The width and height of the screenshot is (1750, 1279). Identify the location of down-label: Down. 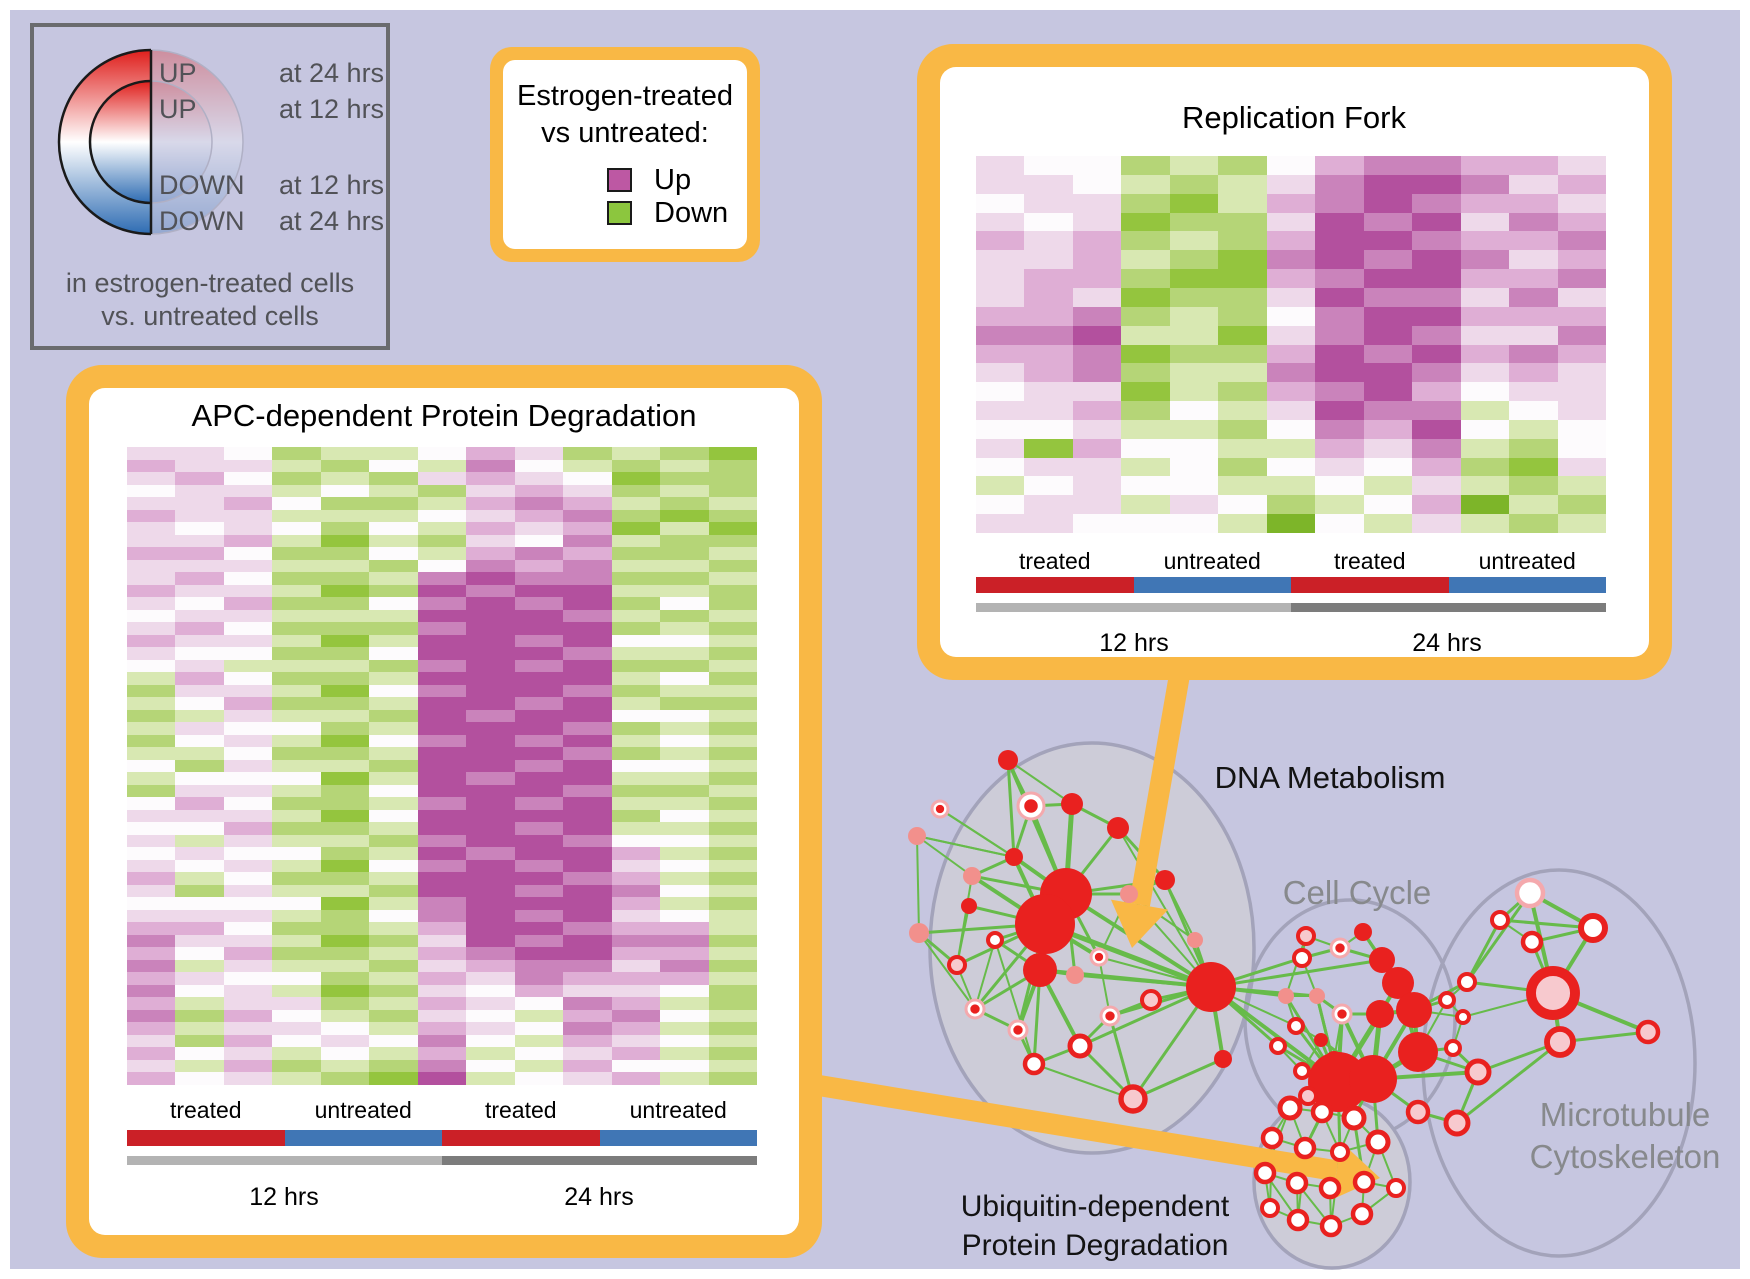
(691, 212).